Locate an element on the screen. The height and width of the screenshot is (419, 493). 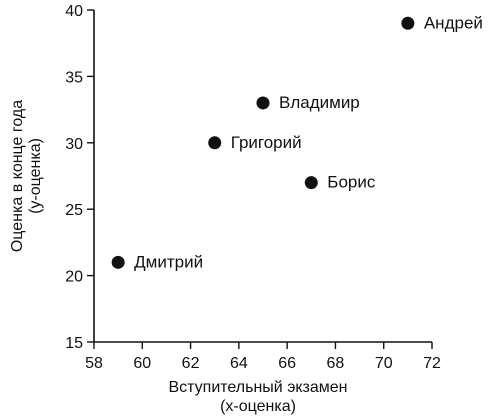
y-tick-label: 30 is located at coordinates (74, 144).